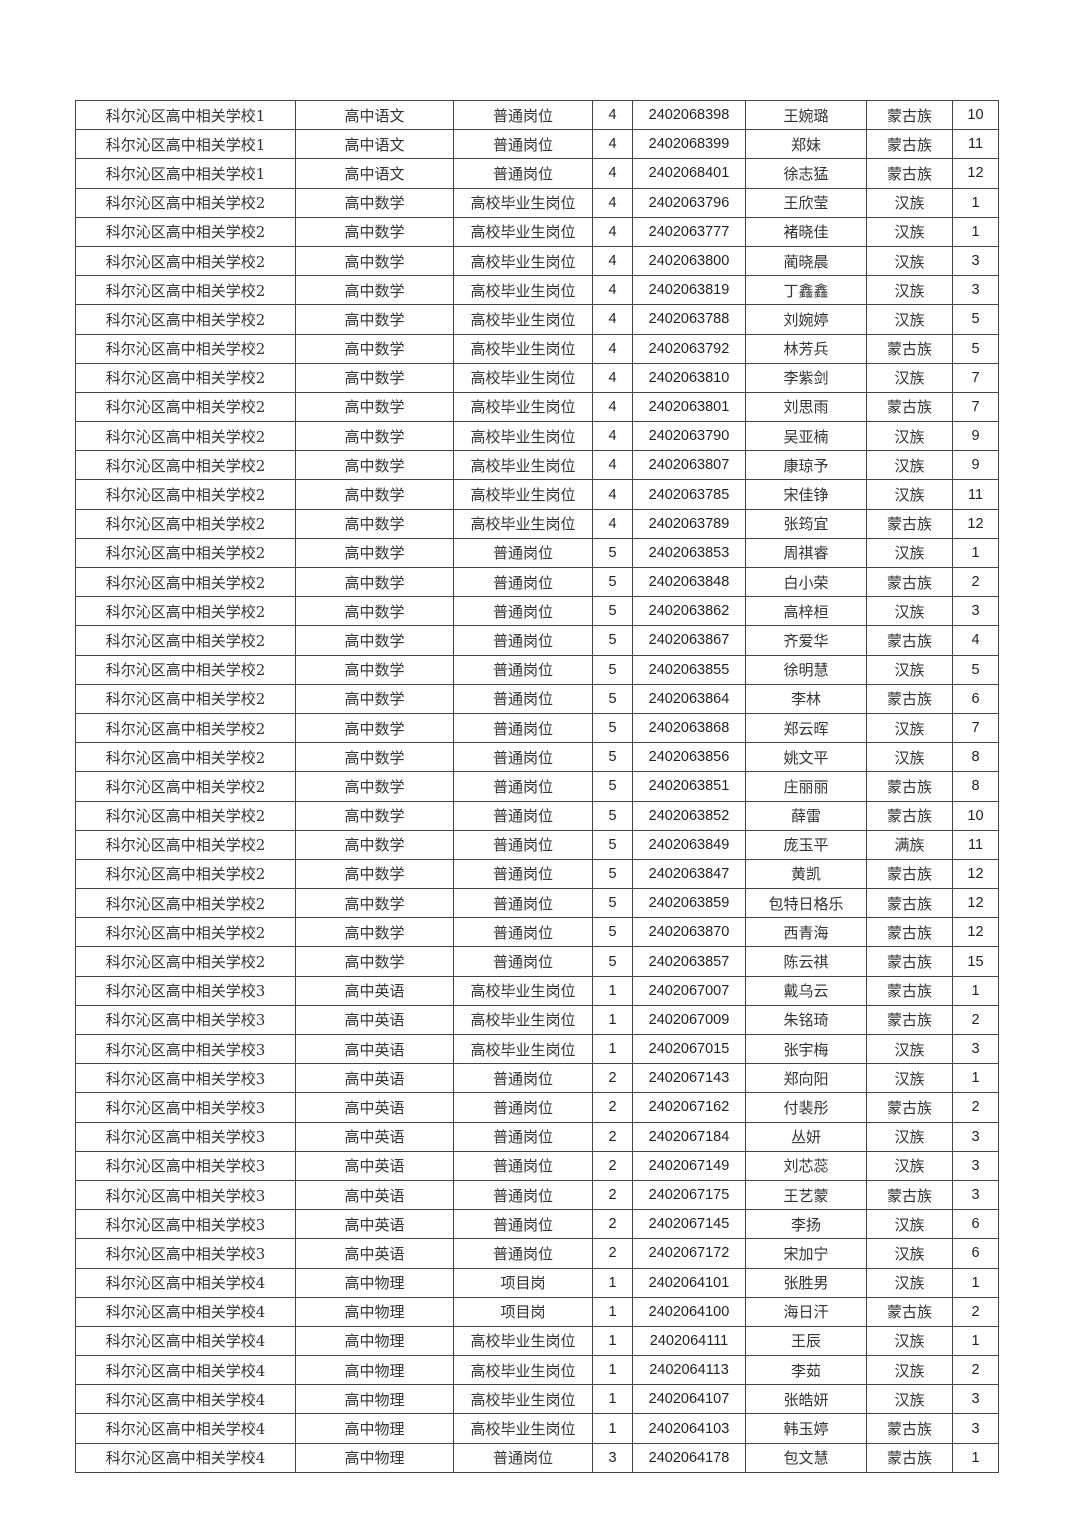 The width and height of the screenshot is (1080, 1527). I want to click on quota-cell: 2, so click(612, 1136).